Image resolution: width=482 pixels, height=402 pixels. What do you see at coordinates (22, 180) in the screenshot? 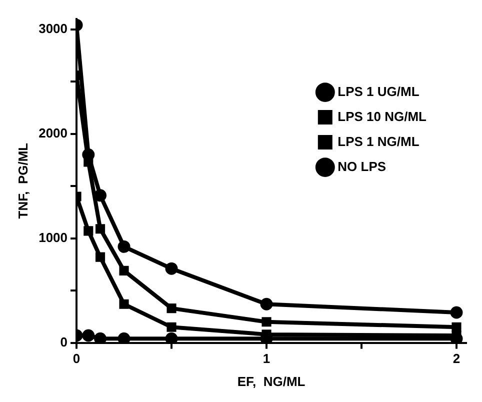
I see `y-axis-title: TNF, PG/ML` at bounding box center [22, 180].